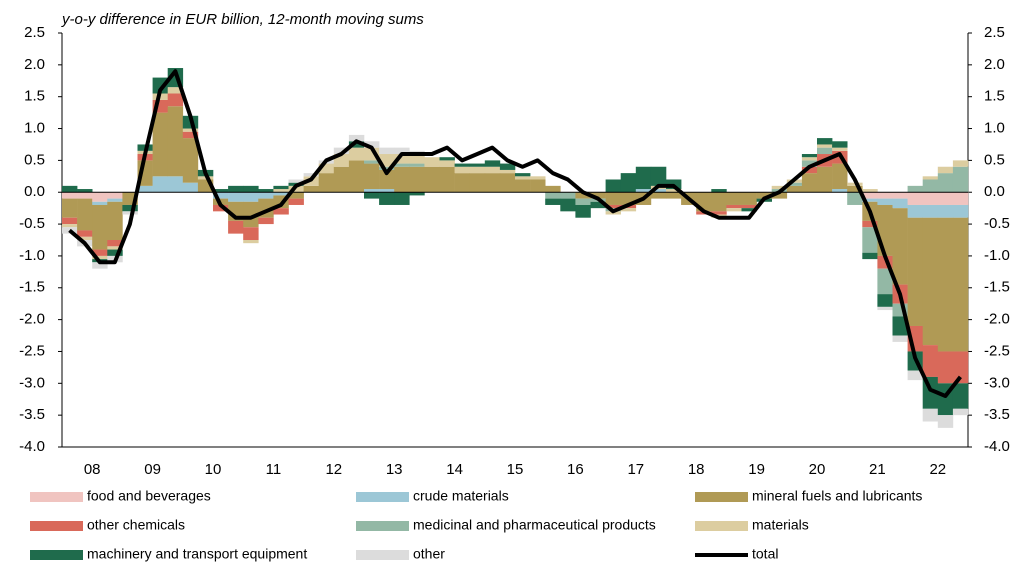  Describe the element at coordinates (994, 64) in the screenshot. I see `y2-tick-label: 2.0` at that location.